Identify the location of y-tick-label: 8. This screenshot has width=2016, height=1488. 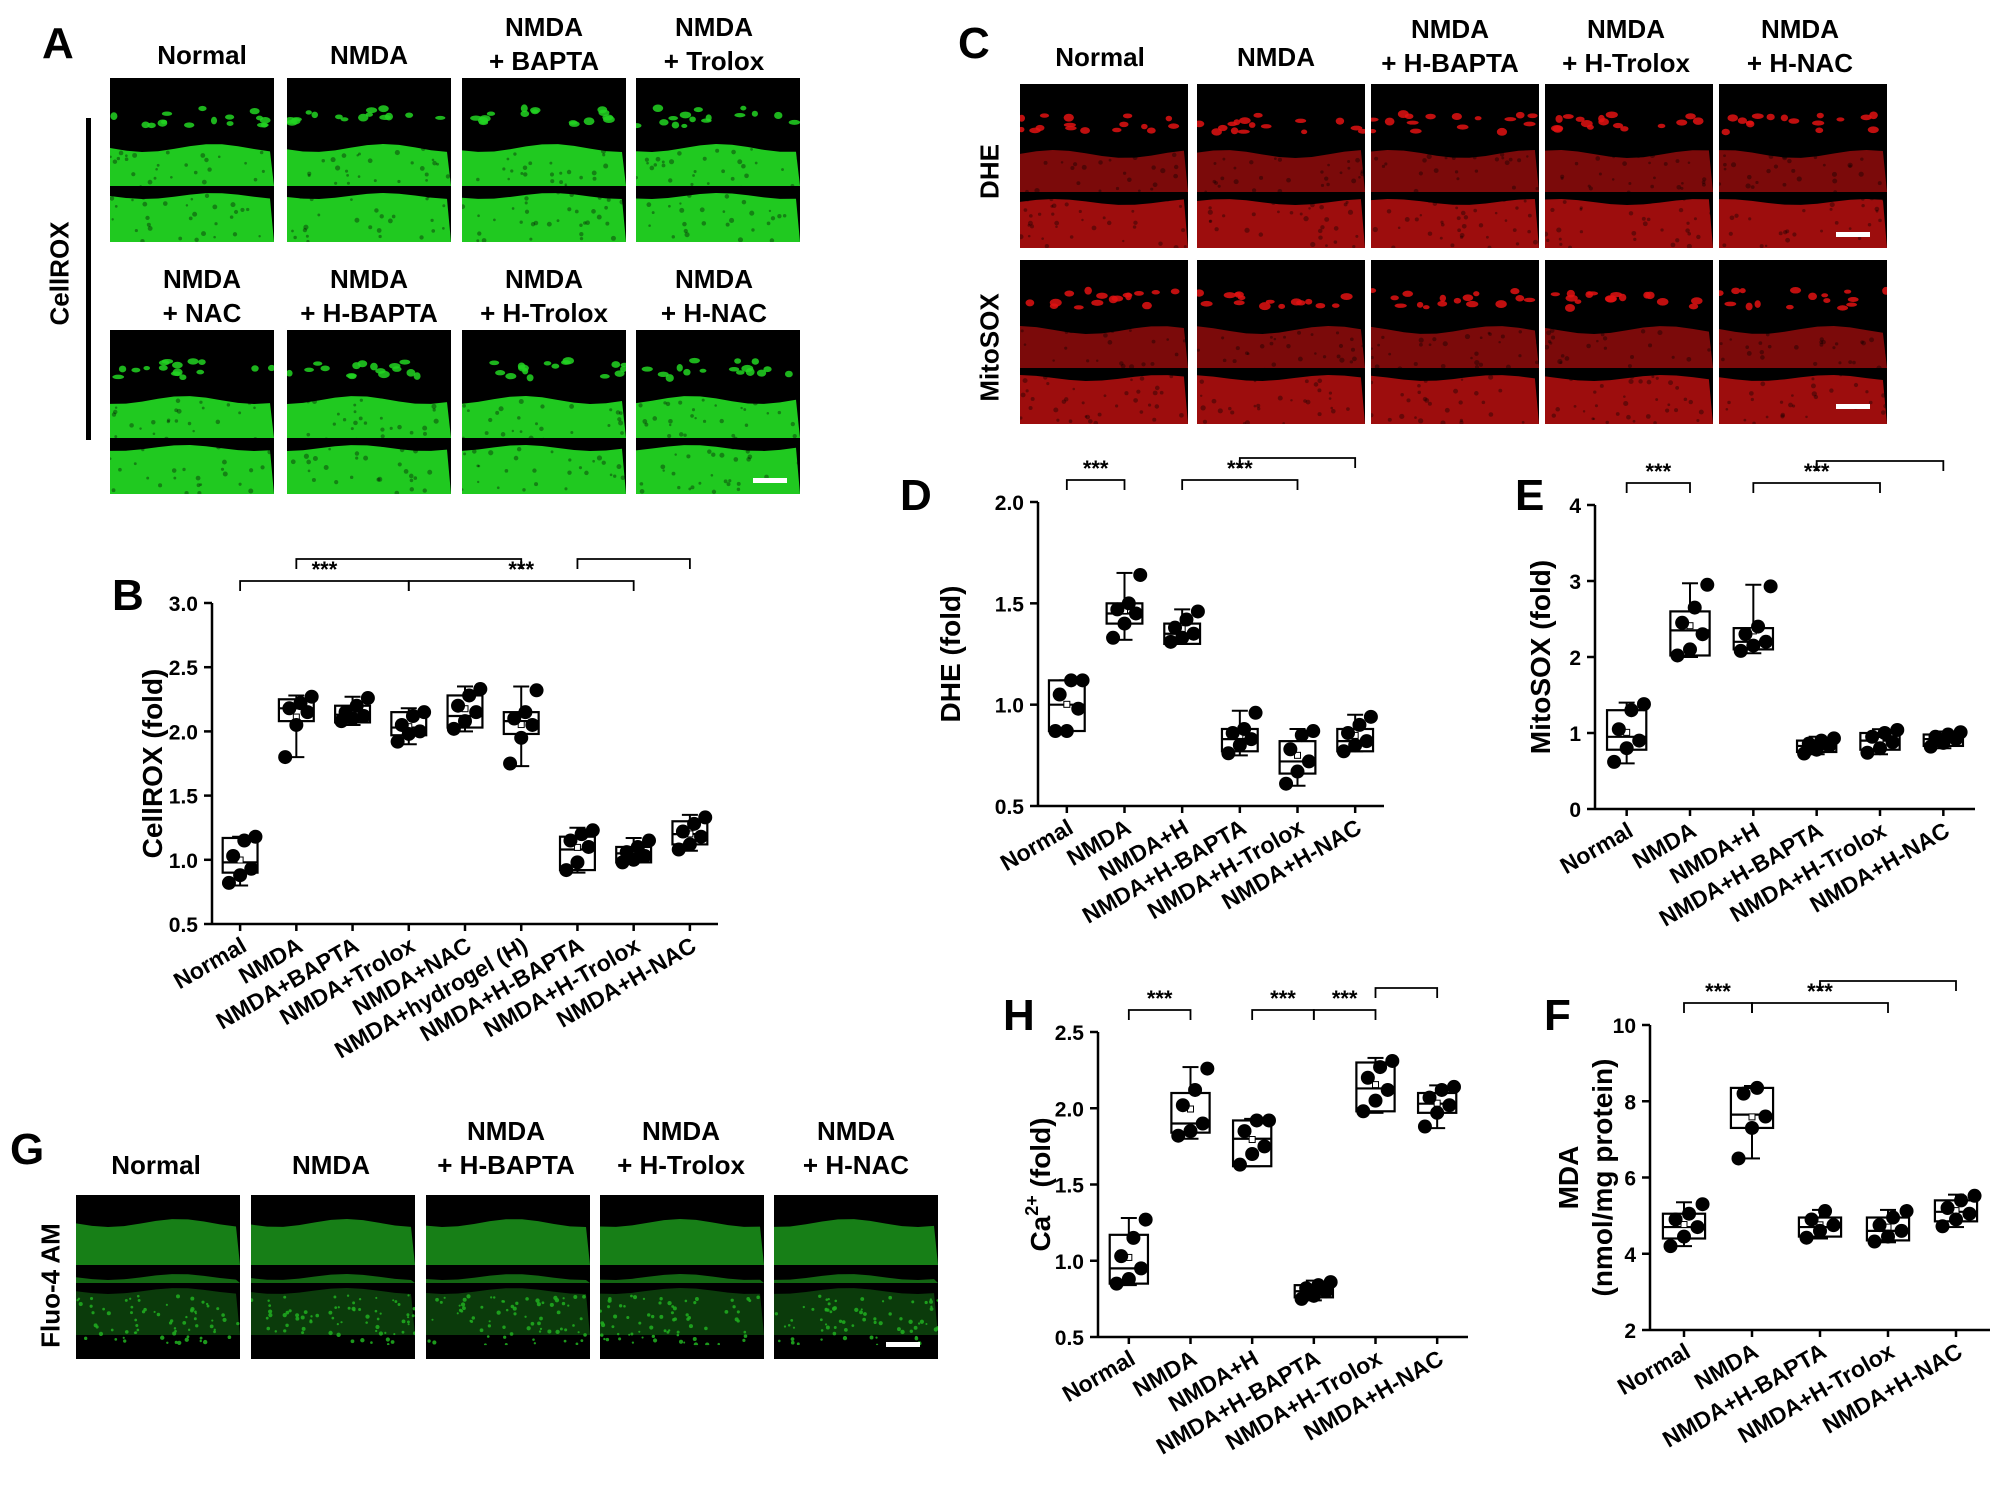
(1630, 1102).